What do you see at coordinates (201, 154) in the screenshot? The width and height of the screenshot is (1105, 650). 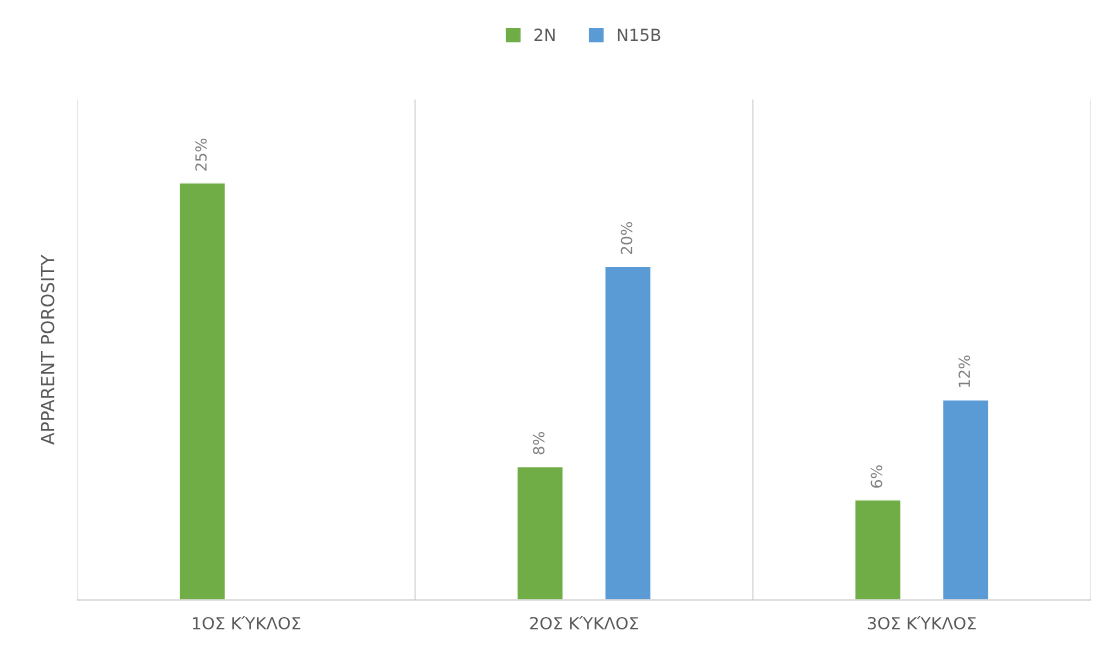 I see `data-label: 25%` at bounding box center [201, 154].